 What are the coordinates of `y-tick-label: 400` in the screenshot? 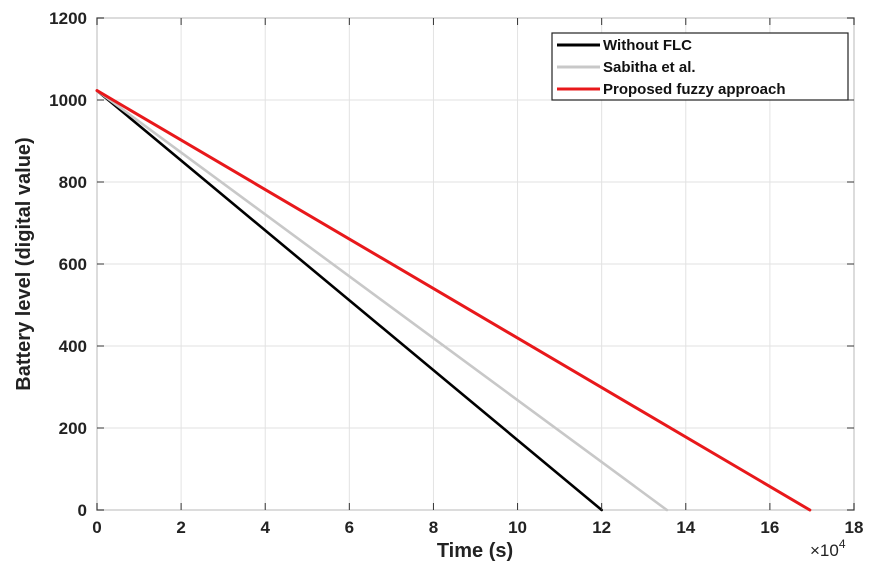 It's located at (73, 346).